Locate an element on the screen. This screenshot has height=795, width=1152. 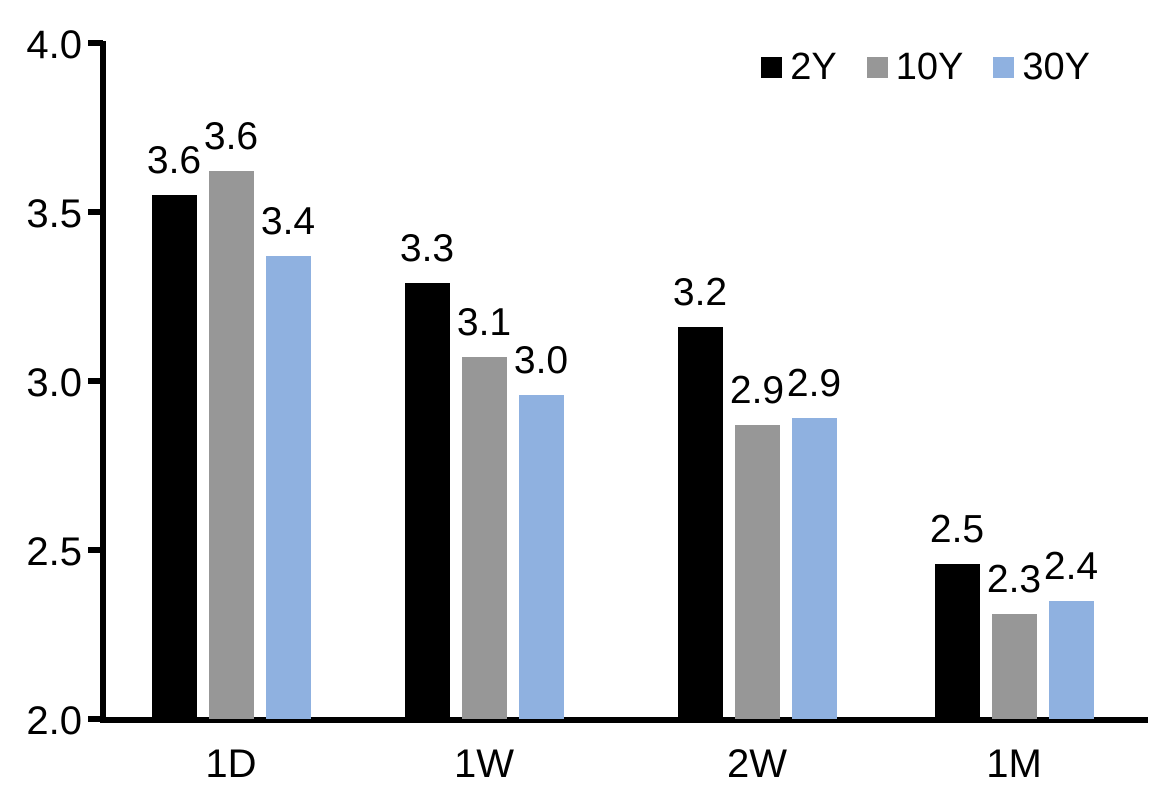
bar-value-label: 3.2 is located at coordinates (700, 292).